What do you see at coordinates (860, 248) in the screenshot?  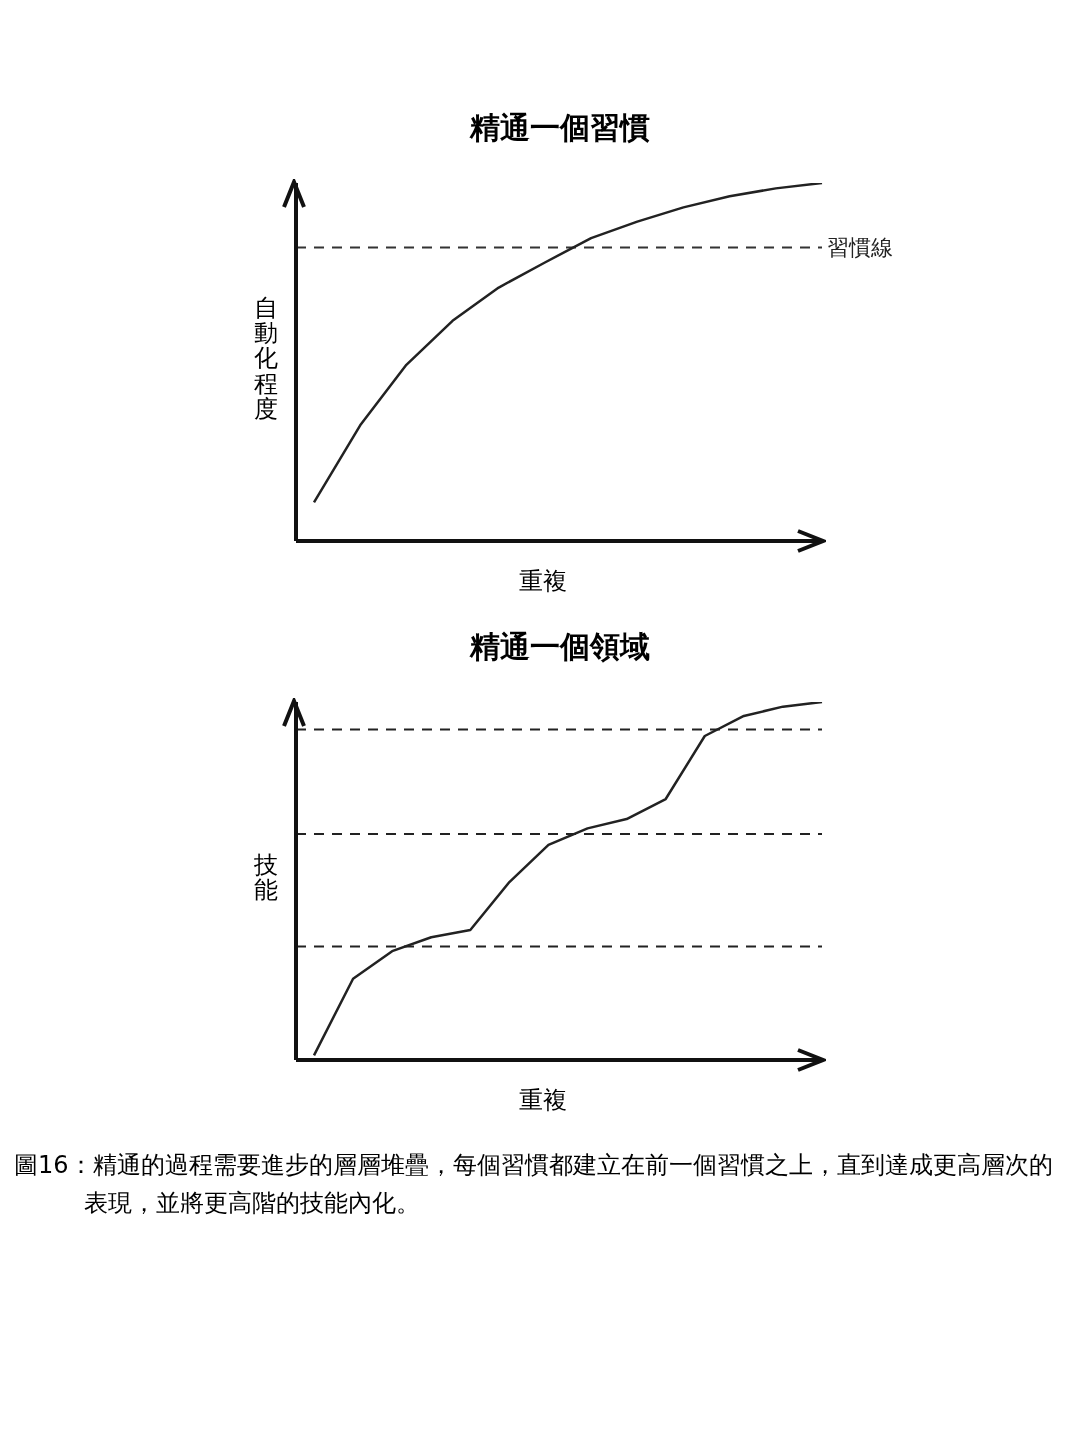 I see `ref-line-label: 習慣線` at bounding box center [860, 248].